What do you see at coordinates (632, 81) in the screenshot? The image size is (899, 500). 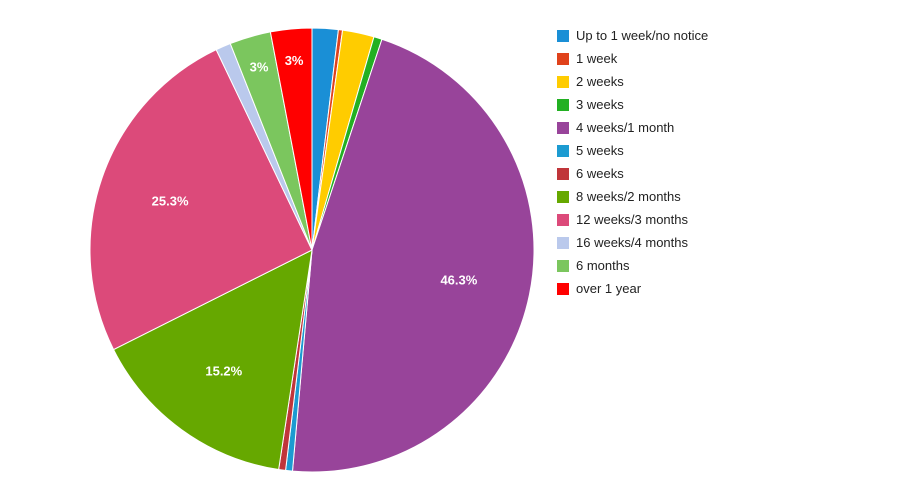 I see `legend-item-2: 2 weeks` at bounding box center [632, 81].